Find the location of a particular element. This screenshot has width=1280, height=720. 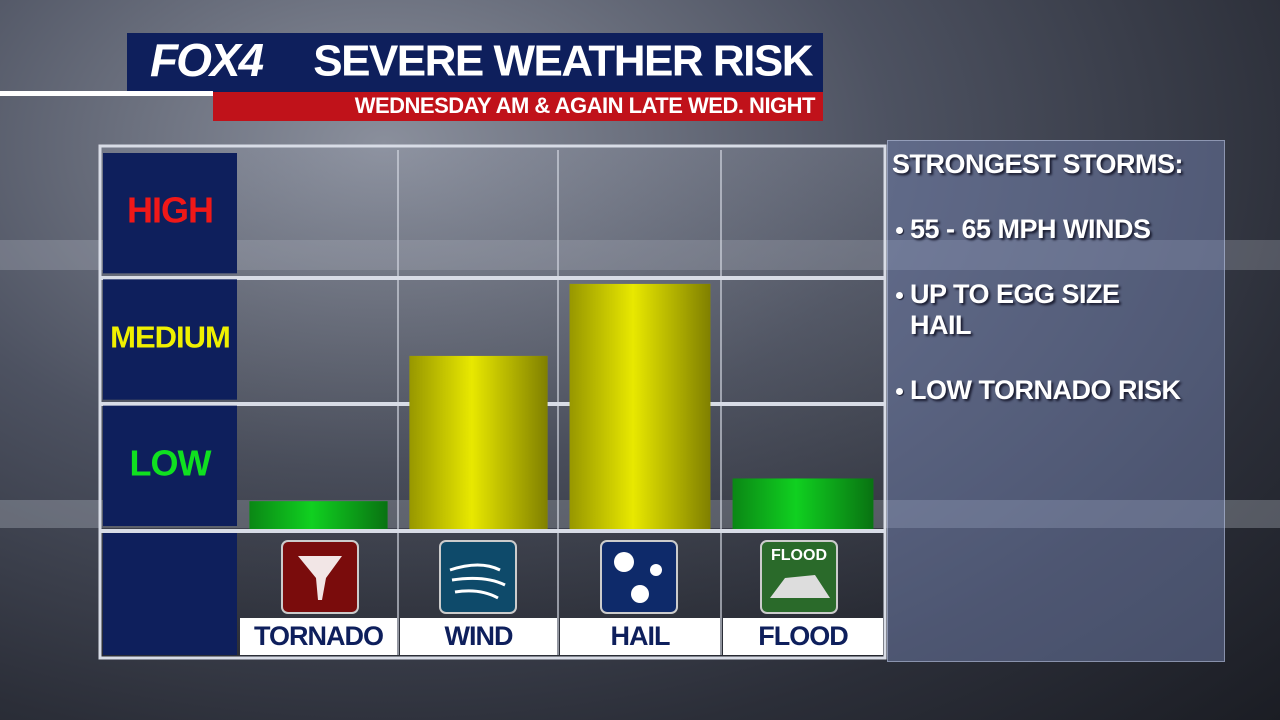

corner-cell is located at coordinates (170, 594).